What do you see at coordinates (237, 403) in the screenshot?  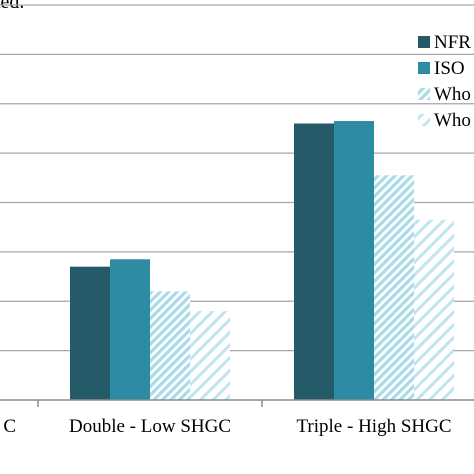 I see `x-axis` at bounding box center [237, 403].